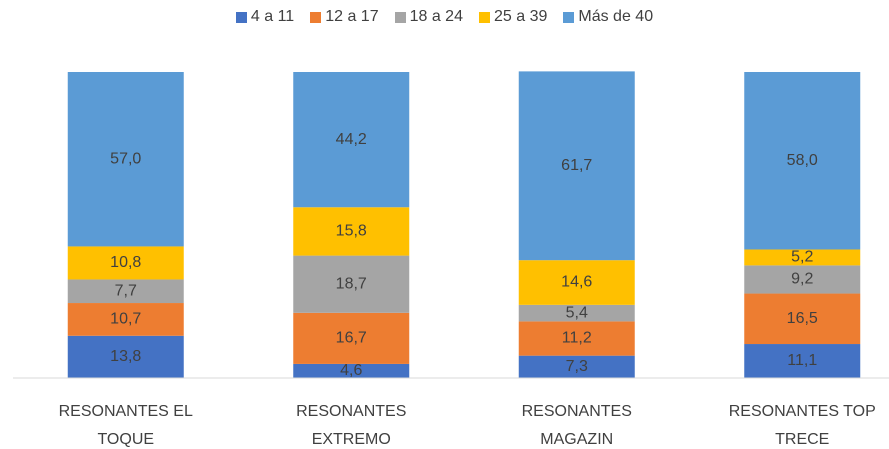 The width and height of the screenshot is (889, 449). I want to click on data-label: 11,2, so click(577, 338).